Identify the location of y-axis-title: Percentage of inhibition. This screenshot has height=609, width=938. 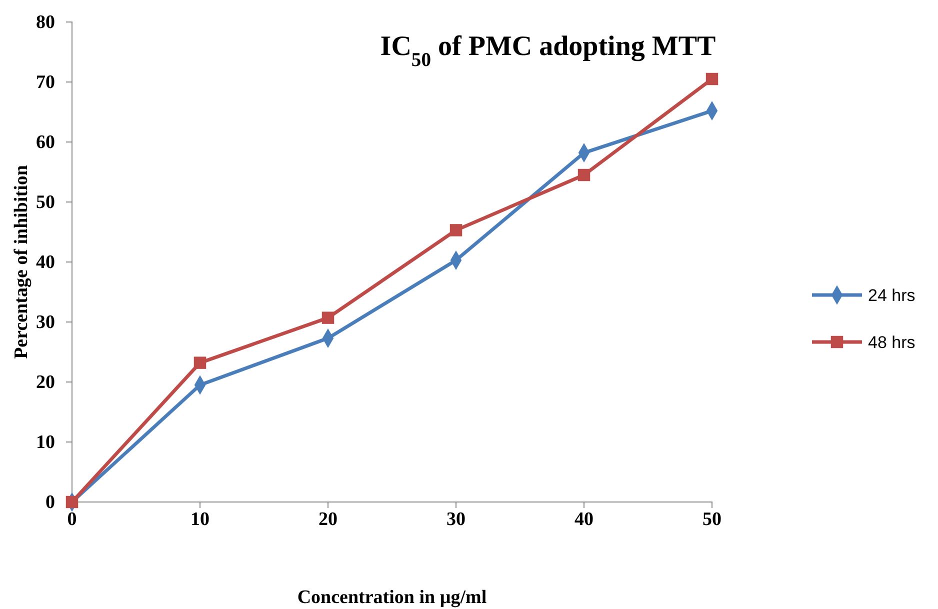
(21, 261).